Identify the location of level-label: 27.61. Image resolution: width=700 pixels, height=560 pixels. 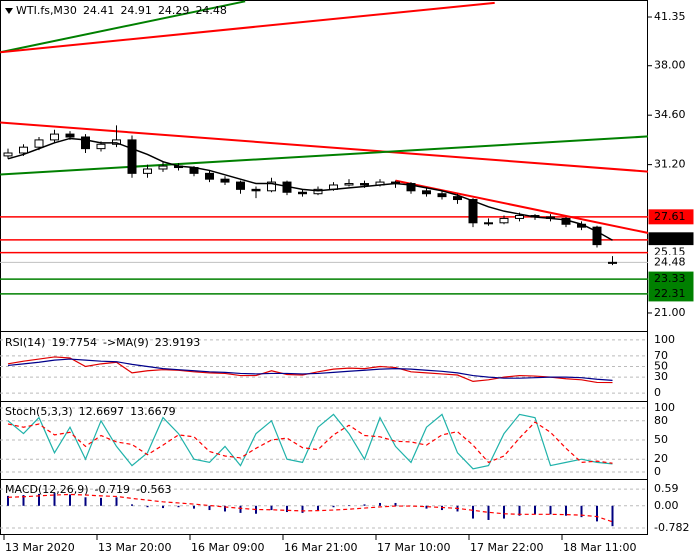
(670, 216).